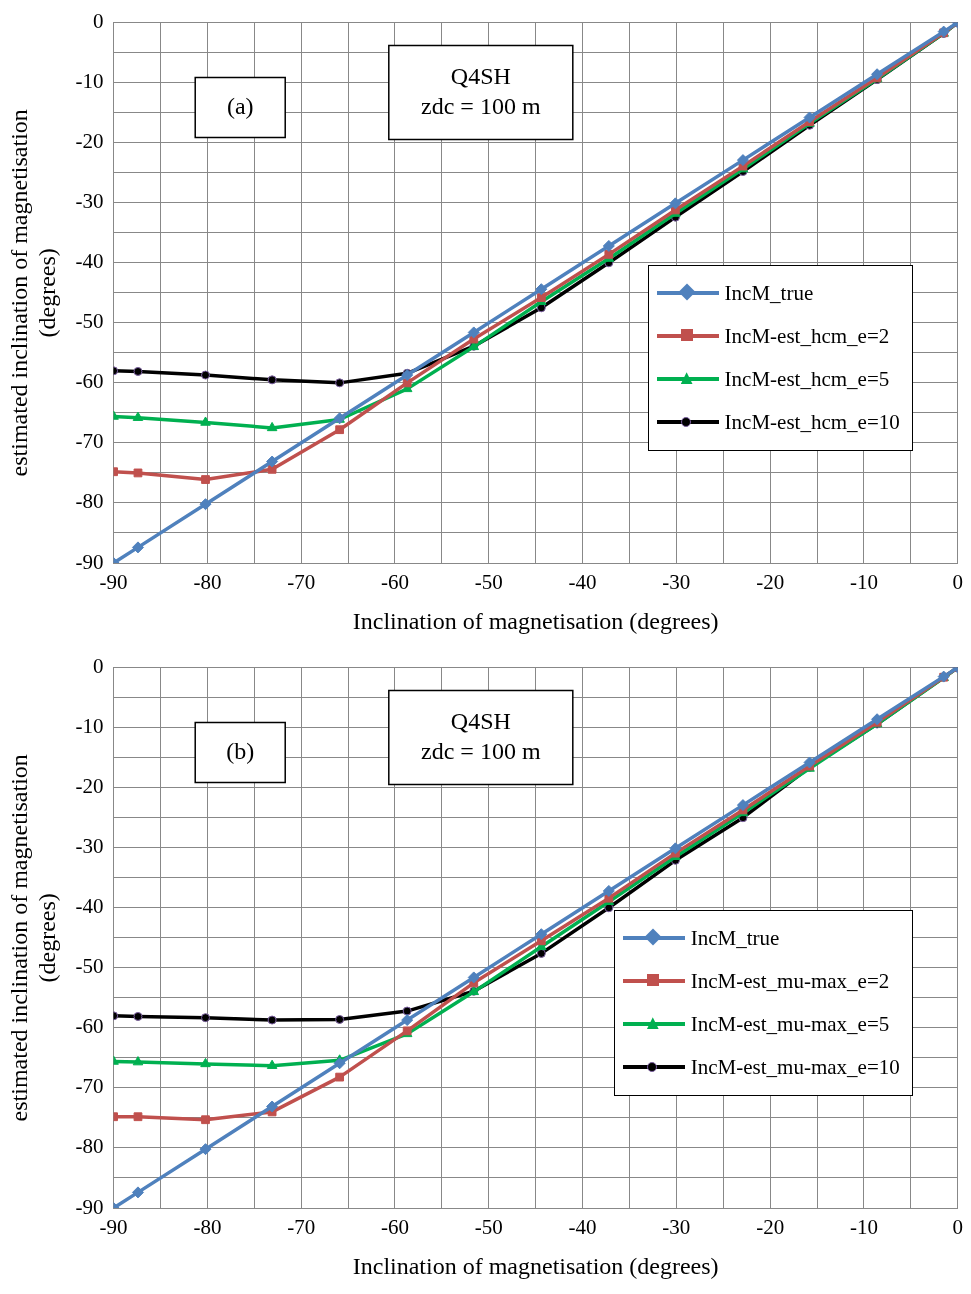 The width and height of the screenshot is (971, 1294). Describe the element at coordinates (790, 1024) in the screenshot. I see `legend-label: IncM-est_mu-max_e=5` at that location.